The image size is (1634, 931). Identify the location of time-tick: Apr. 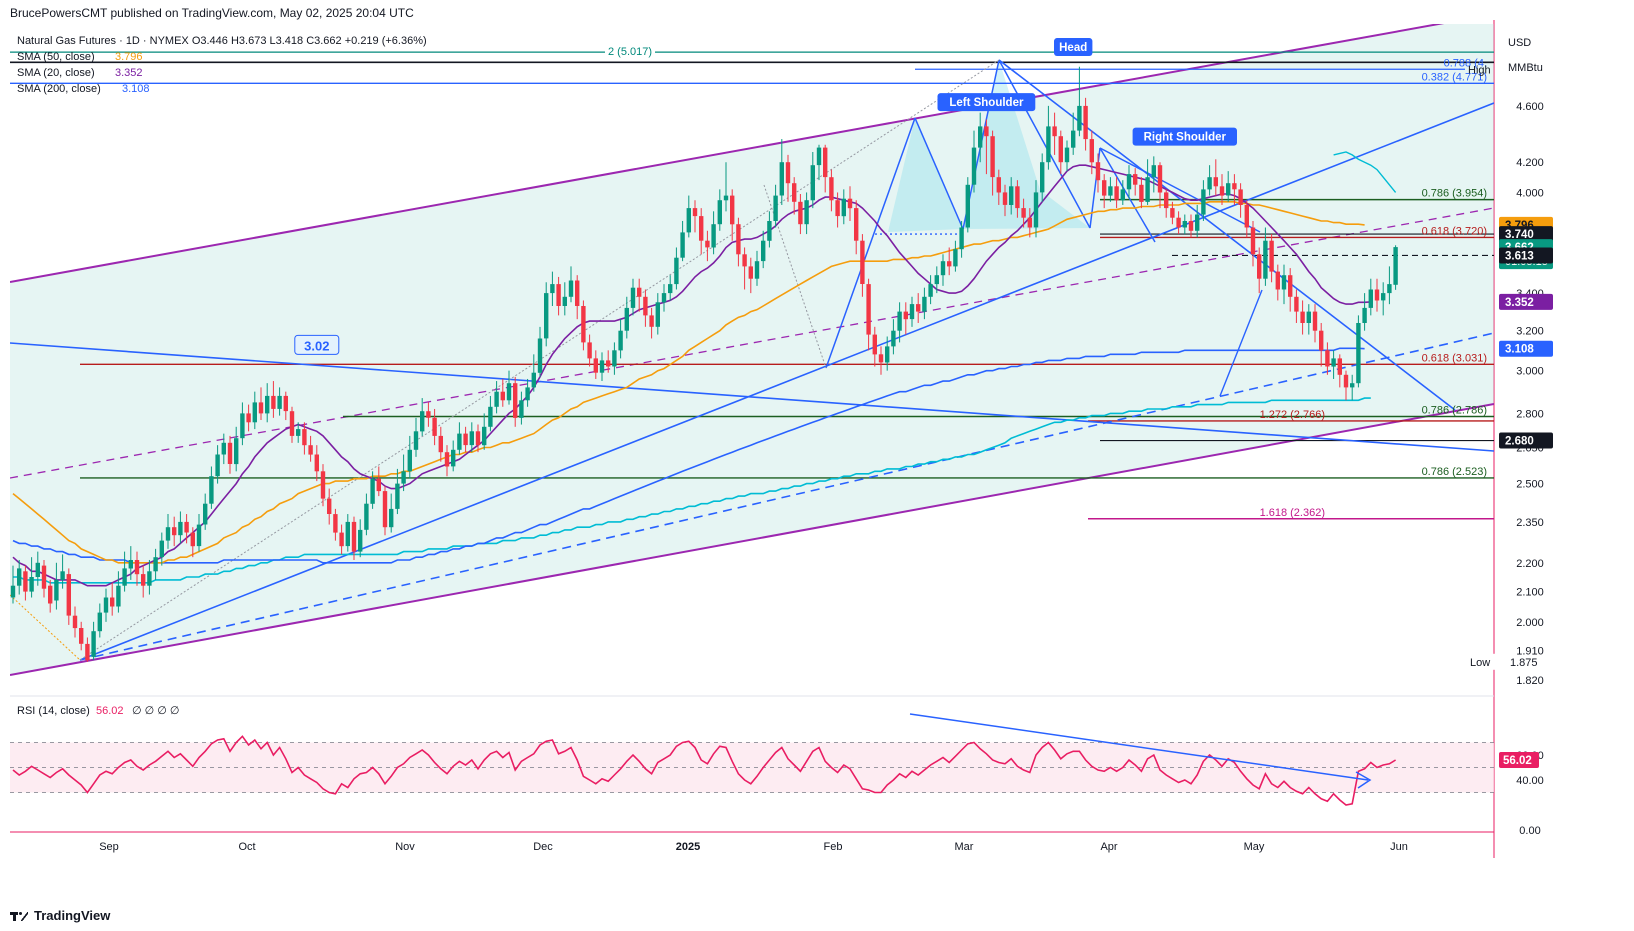
(1108, 847).